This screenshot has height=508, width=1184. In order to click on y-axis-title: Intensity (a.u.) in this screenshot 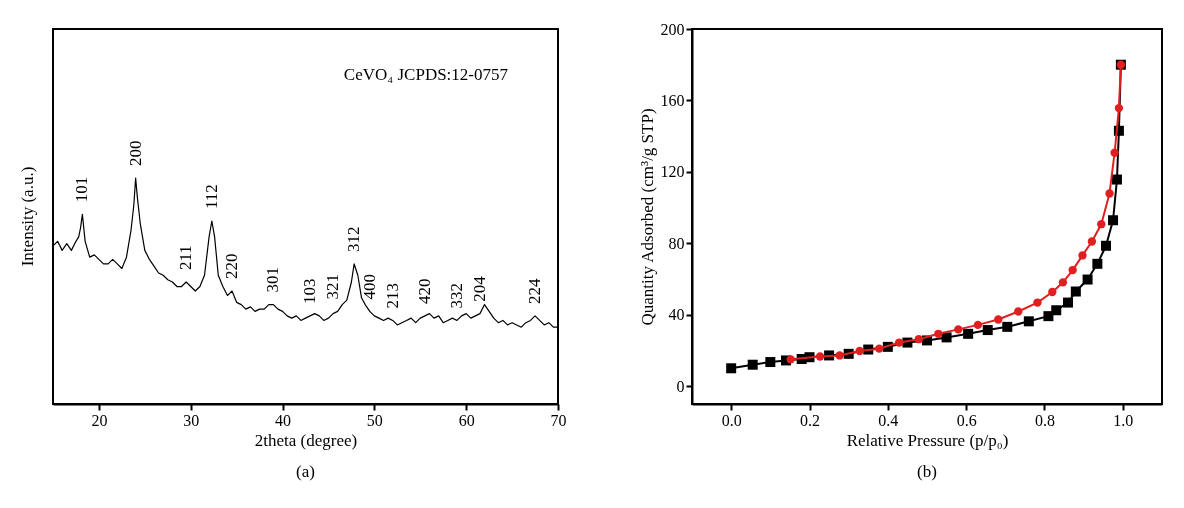, I will do `click(27, 216)`.